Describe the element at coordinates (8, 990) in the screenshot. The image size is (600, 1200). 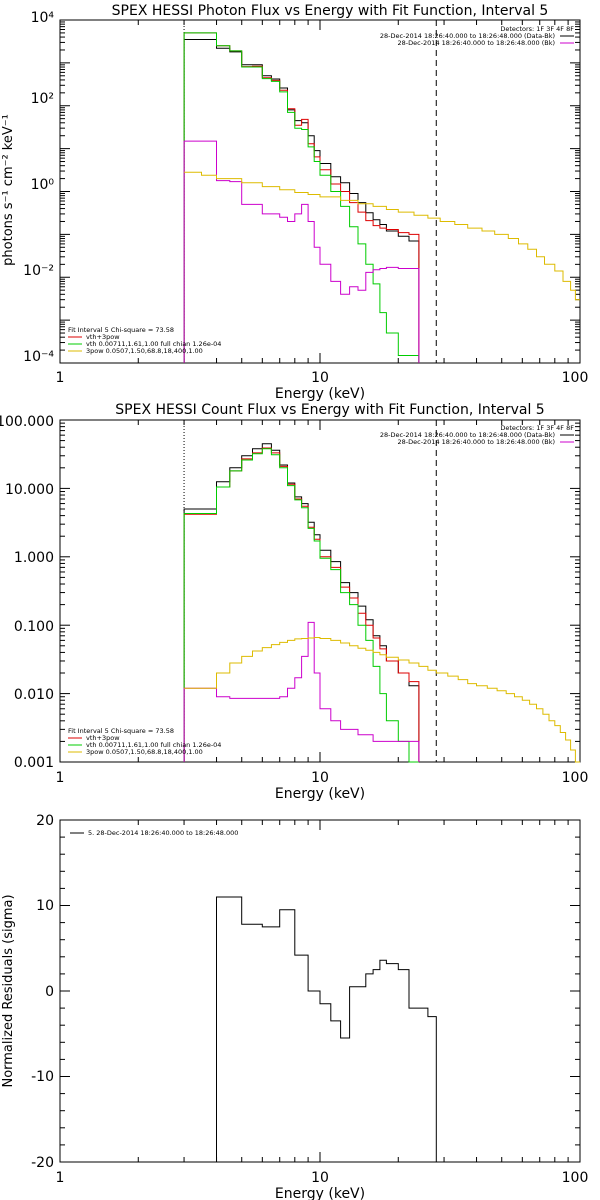
I see `residuals-y-axis-label: Normalized Residuals (sigma)` at that location.